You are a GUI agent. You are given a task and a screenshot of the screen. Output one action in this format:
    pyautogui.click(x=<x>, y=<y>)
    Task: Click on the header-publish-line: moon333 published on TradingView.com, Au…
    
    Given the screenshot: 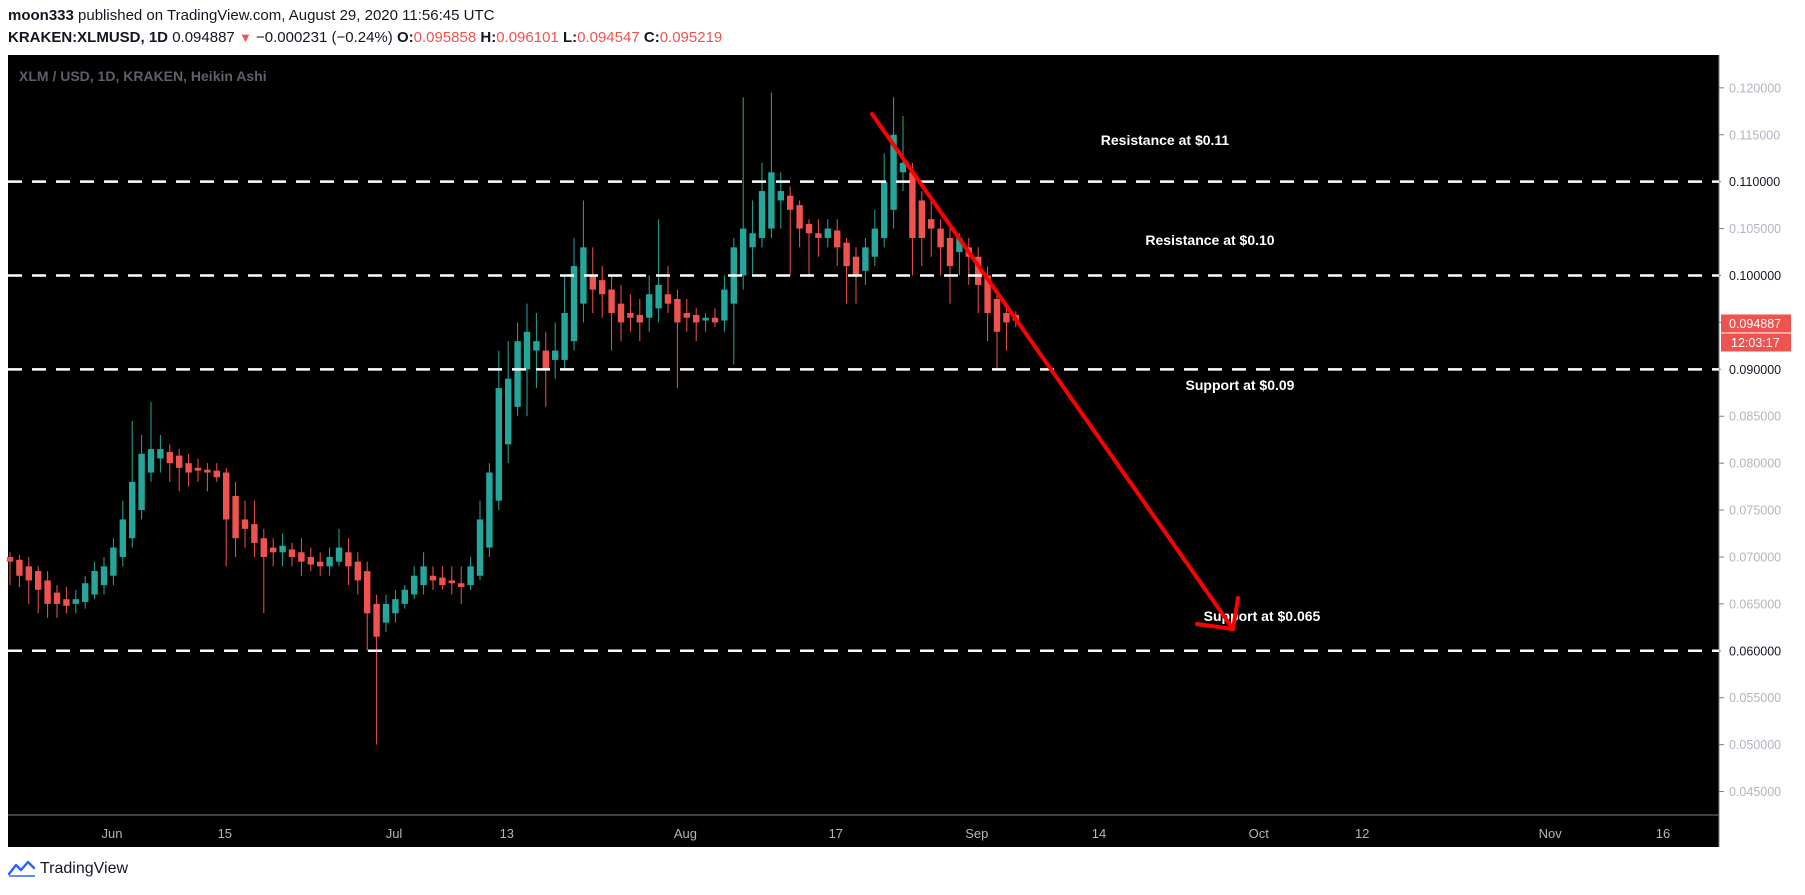 What is the action you would take?
    pyautogui.click(x=251, y=15)
    